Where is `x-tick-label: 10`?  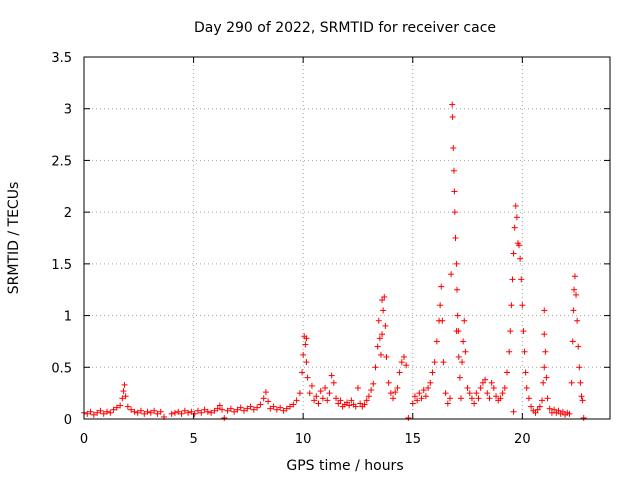
x-tick-label: 10 is located at coordinates (303, 439).